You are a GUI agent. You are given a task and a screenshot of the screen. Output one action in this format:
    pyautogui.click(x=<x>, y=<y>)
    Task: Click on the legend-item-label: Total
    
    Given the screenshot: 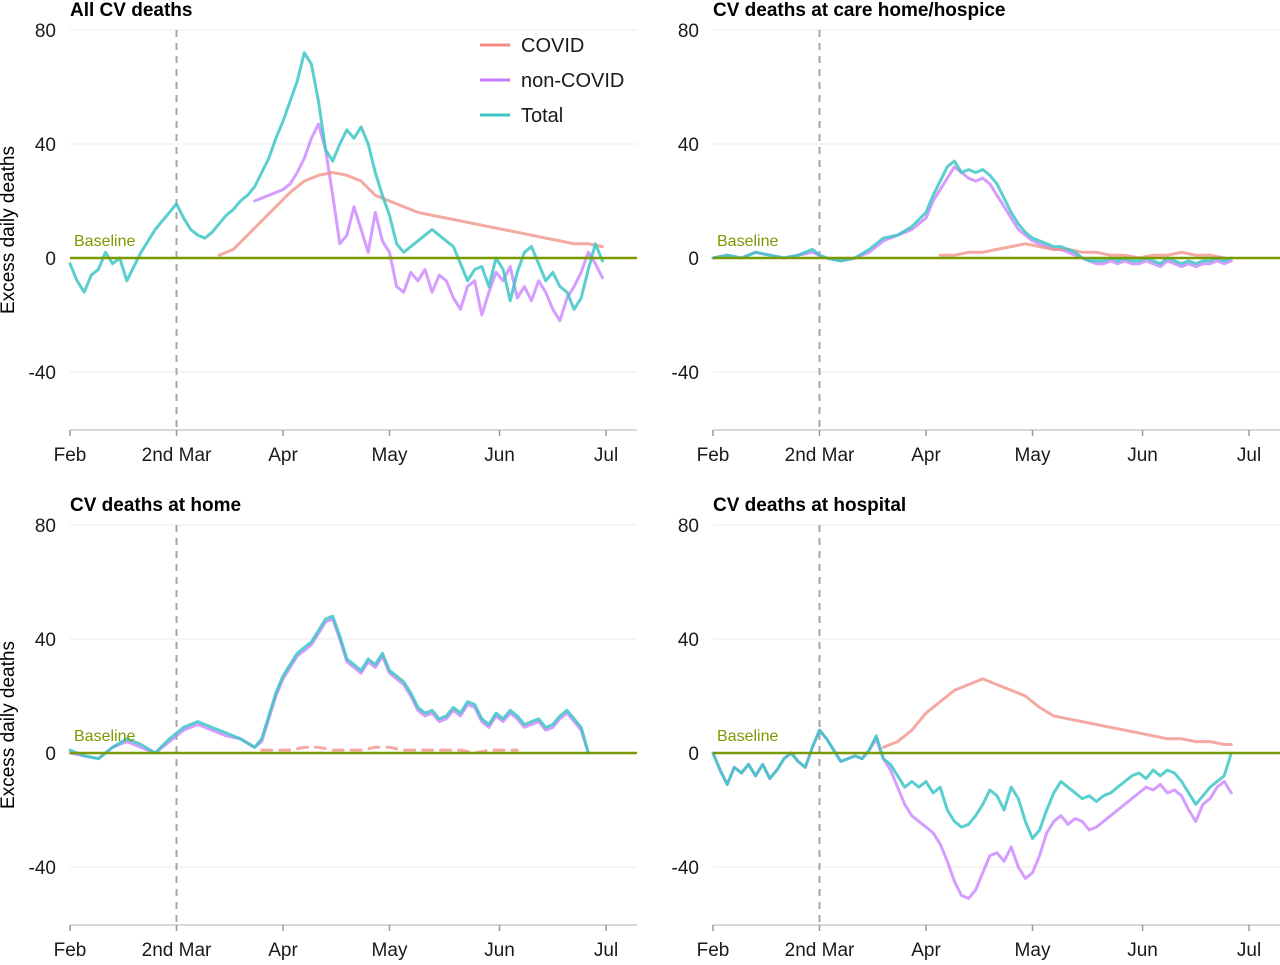 What is the action you would take?
    pyautogui.click(x=542, y=116)
    